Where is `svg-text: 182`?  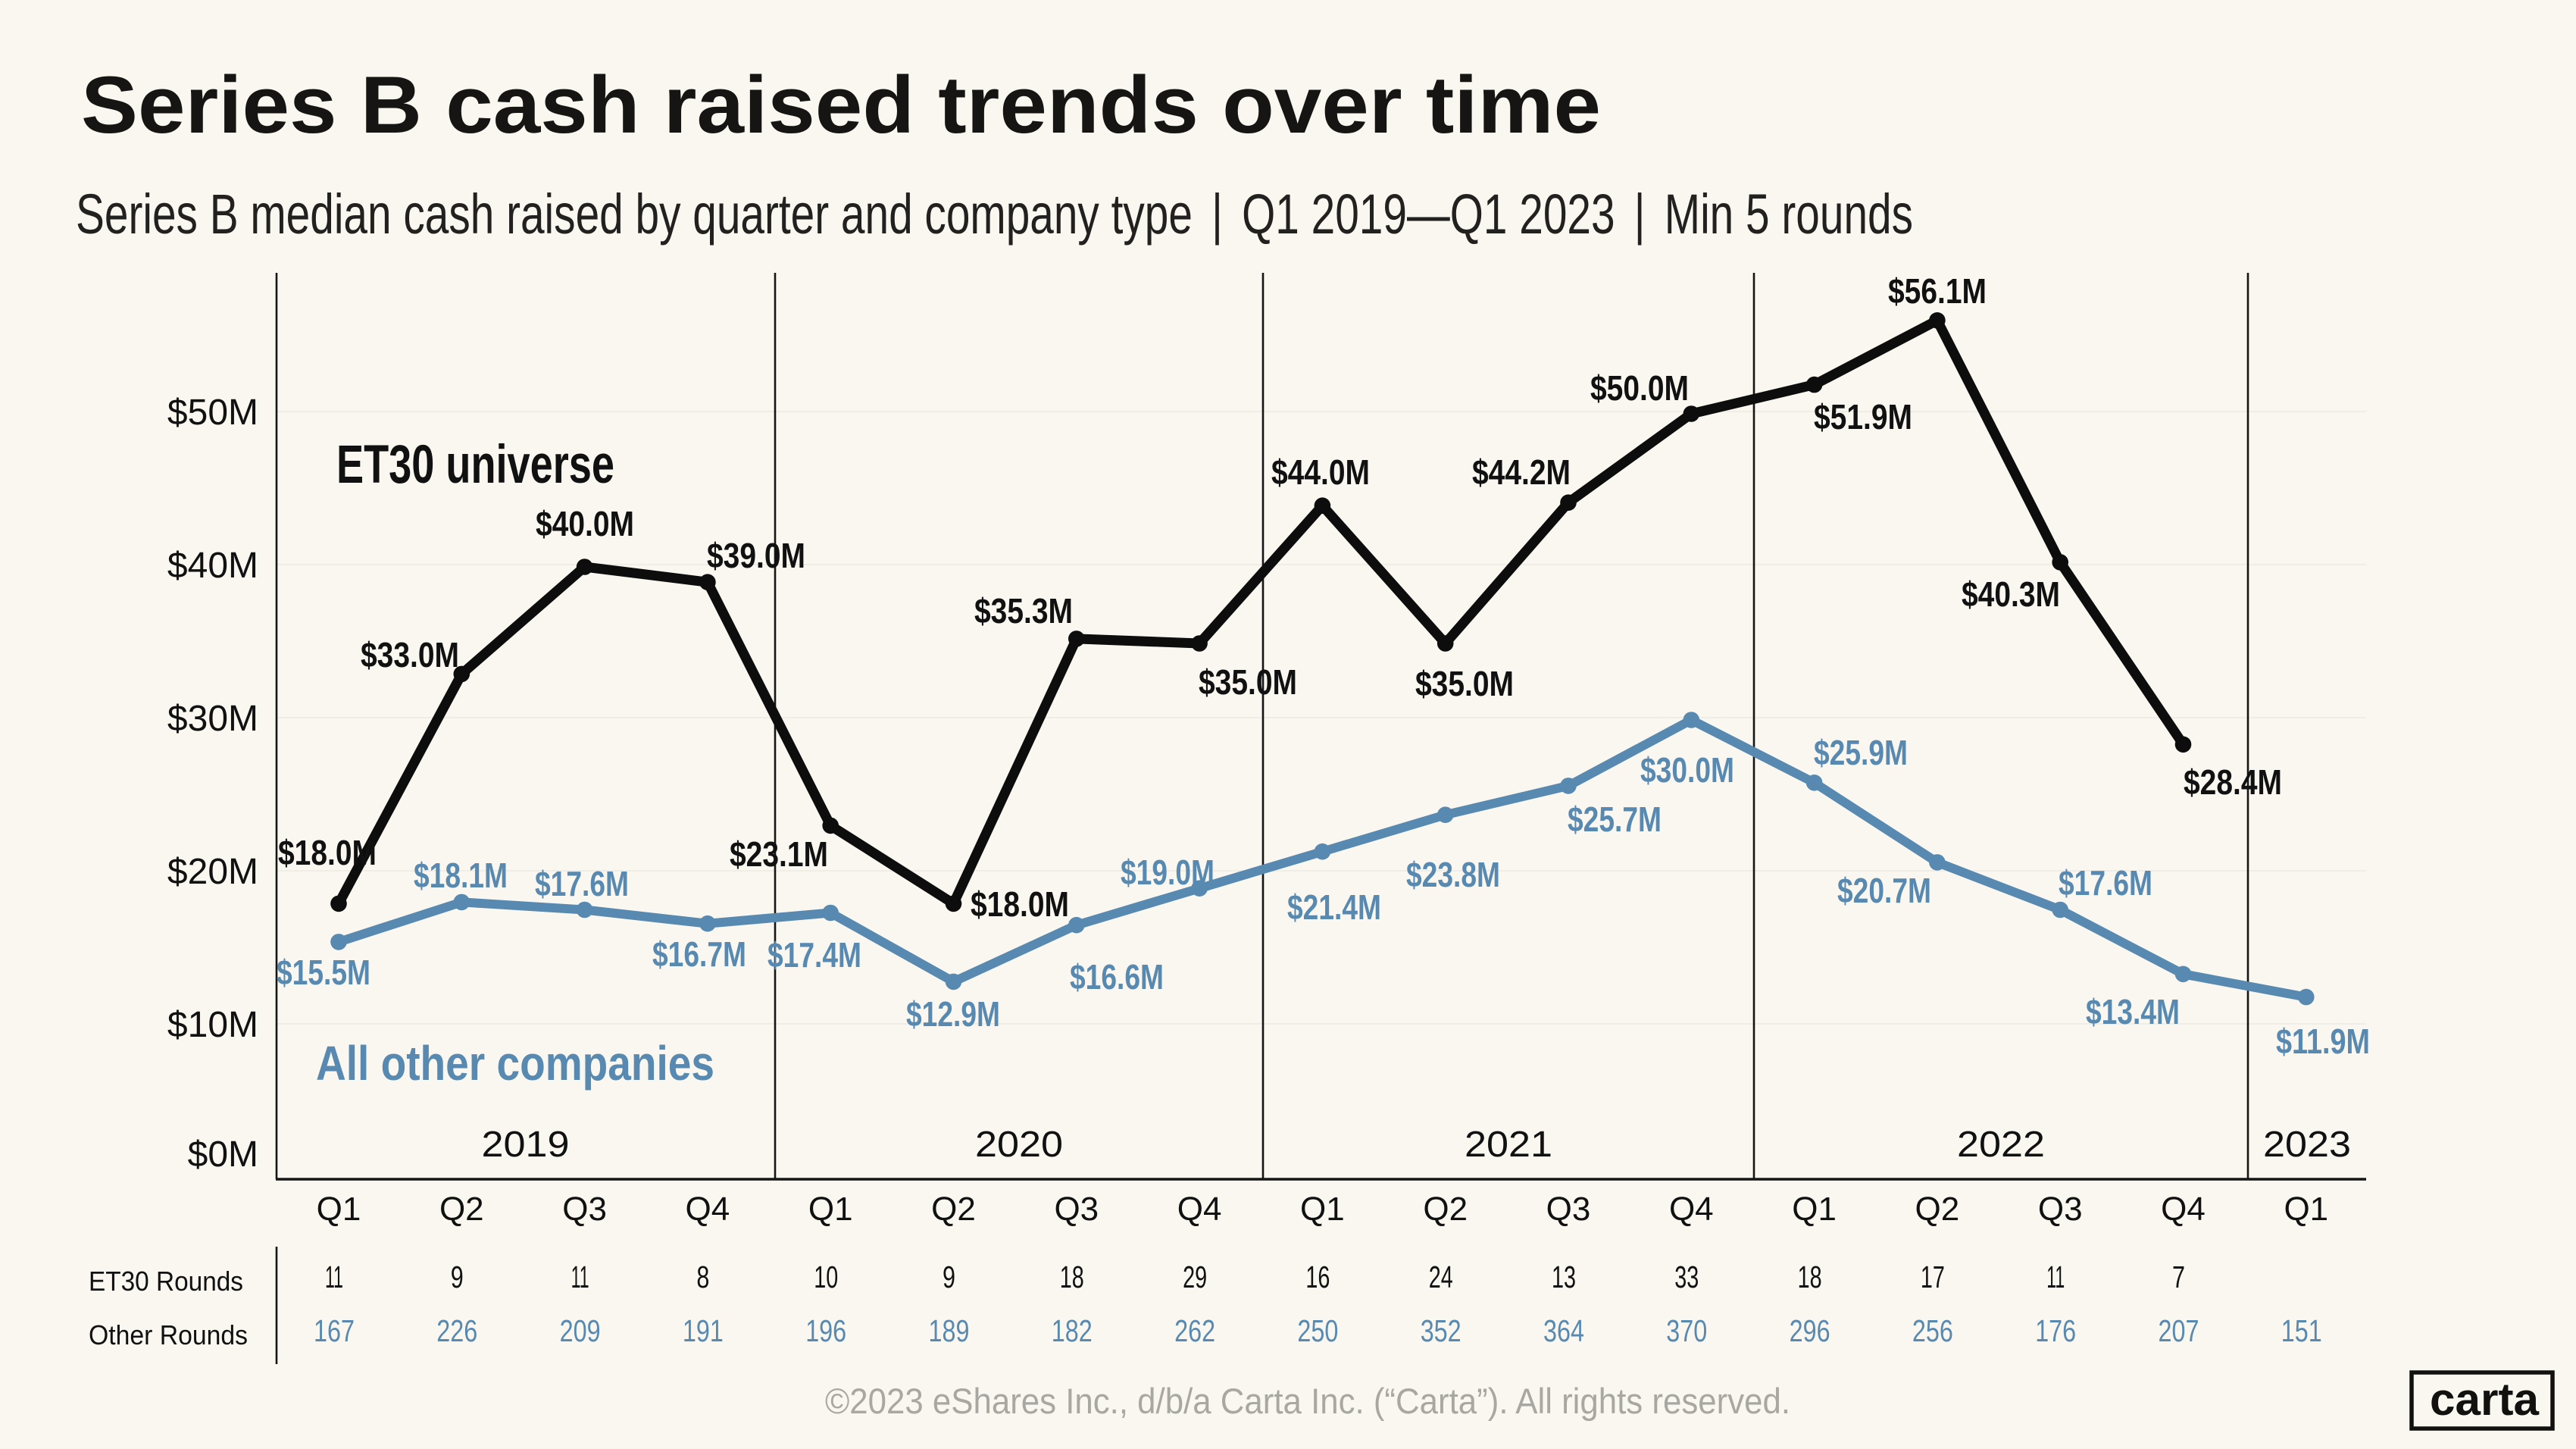 svg-text: 182 is located at coordinates (1072, 1330).